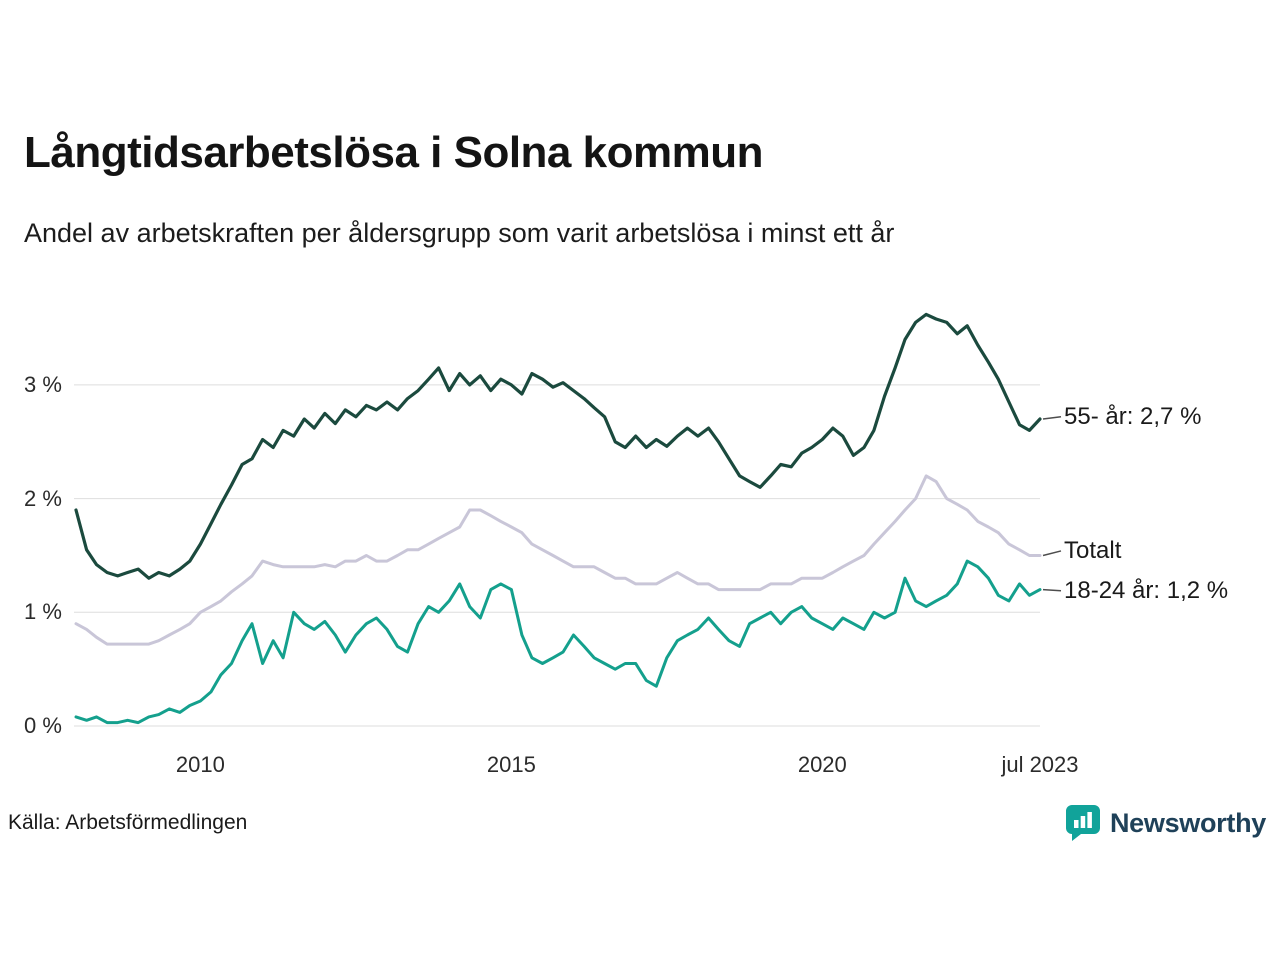 The width and height of the screenshot is (1280, 960). I want to click on y-axis-label: 2 %, so click(43, 498).